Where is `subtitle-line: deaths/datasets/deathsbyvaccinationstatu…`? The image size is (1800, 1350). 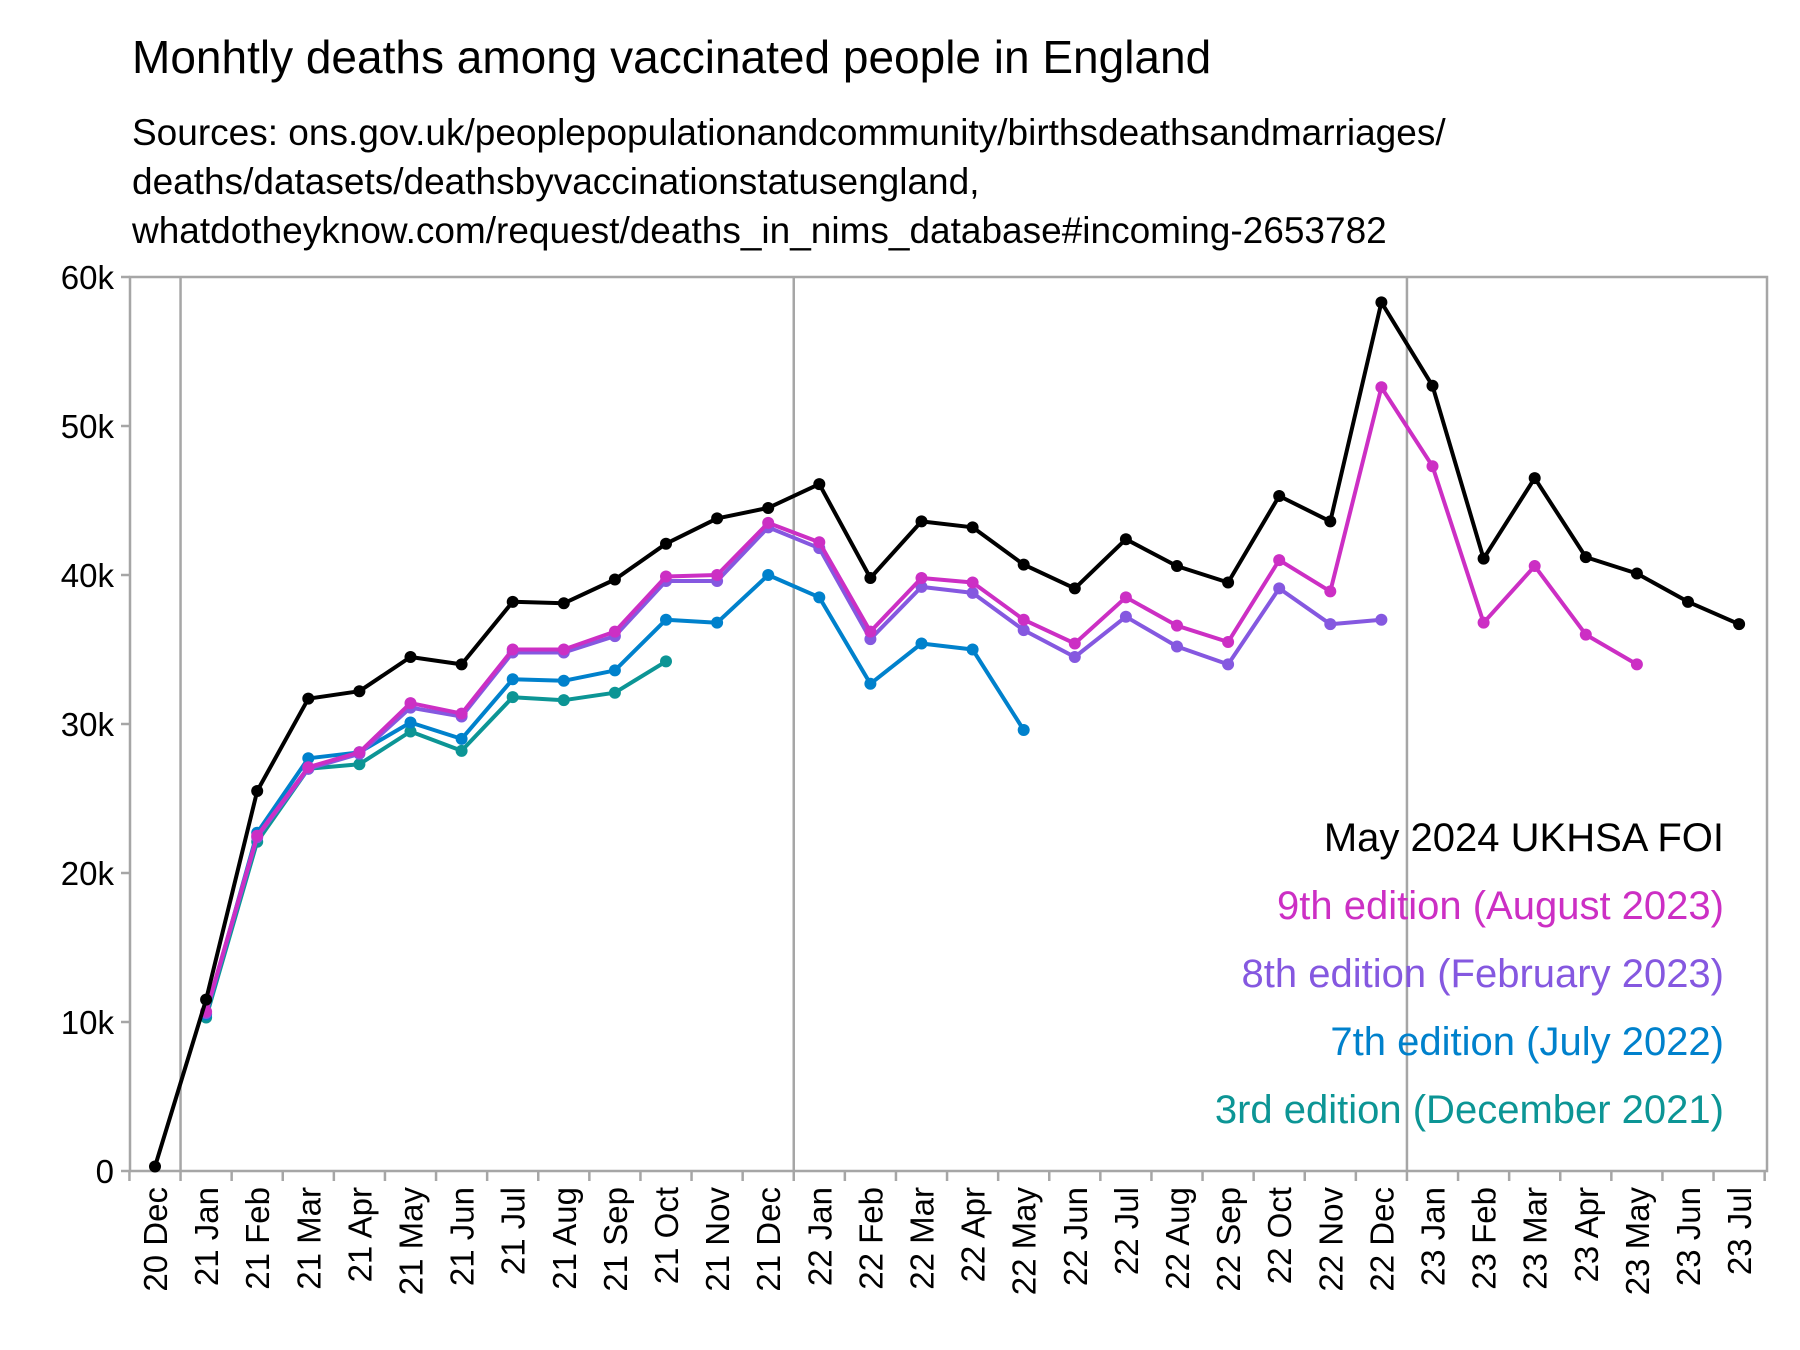
subtitle-line: deaths/datasets/deathsbyvaccinationstatu… is located at coordinates (556, 181).